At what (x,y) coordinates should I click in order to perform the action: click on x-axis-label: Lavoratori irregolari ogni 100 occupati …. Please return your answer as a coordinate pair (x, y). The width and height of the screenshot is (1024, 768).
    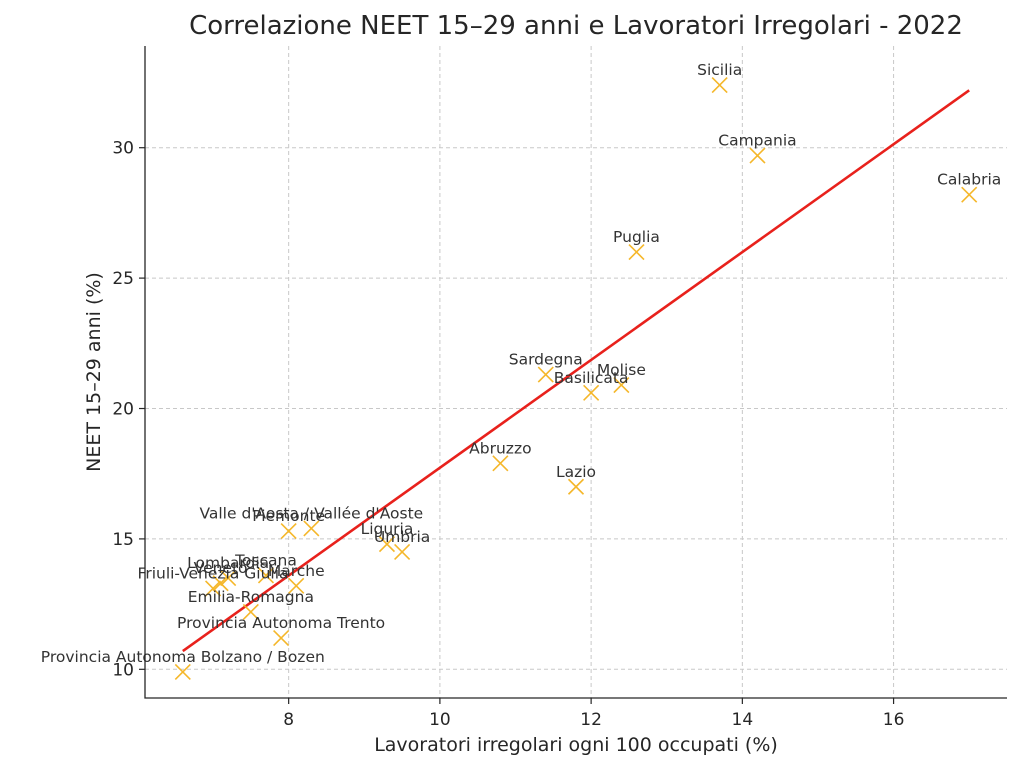
    Looking at the image, I should click on (576, 745).